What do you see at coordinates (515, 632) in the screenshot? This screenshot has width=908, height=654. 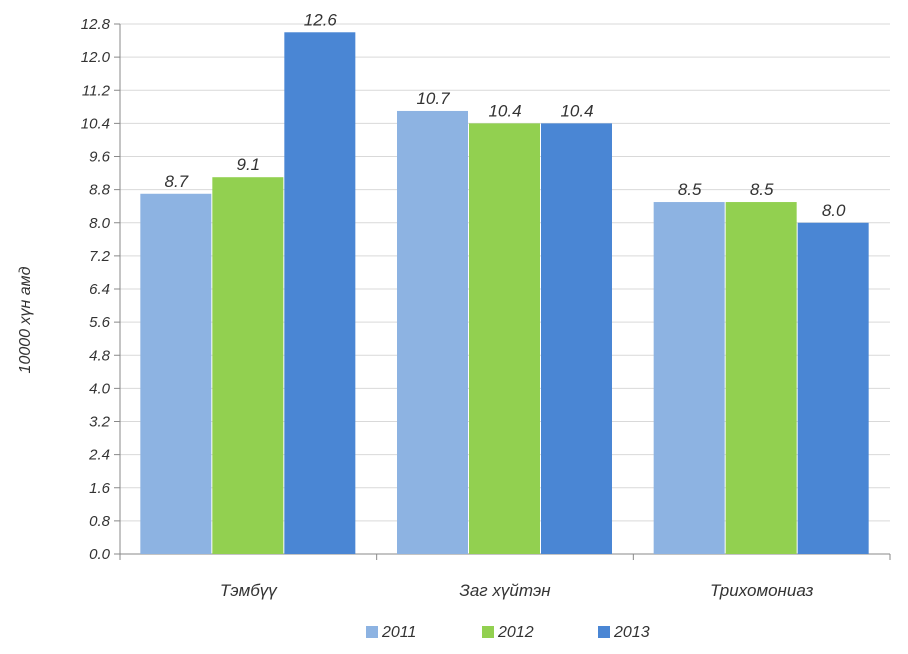 I see `legend-label: 2012` at bounding box center [515, 632].